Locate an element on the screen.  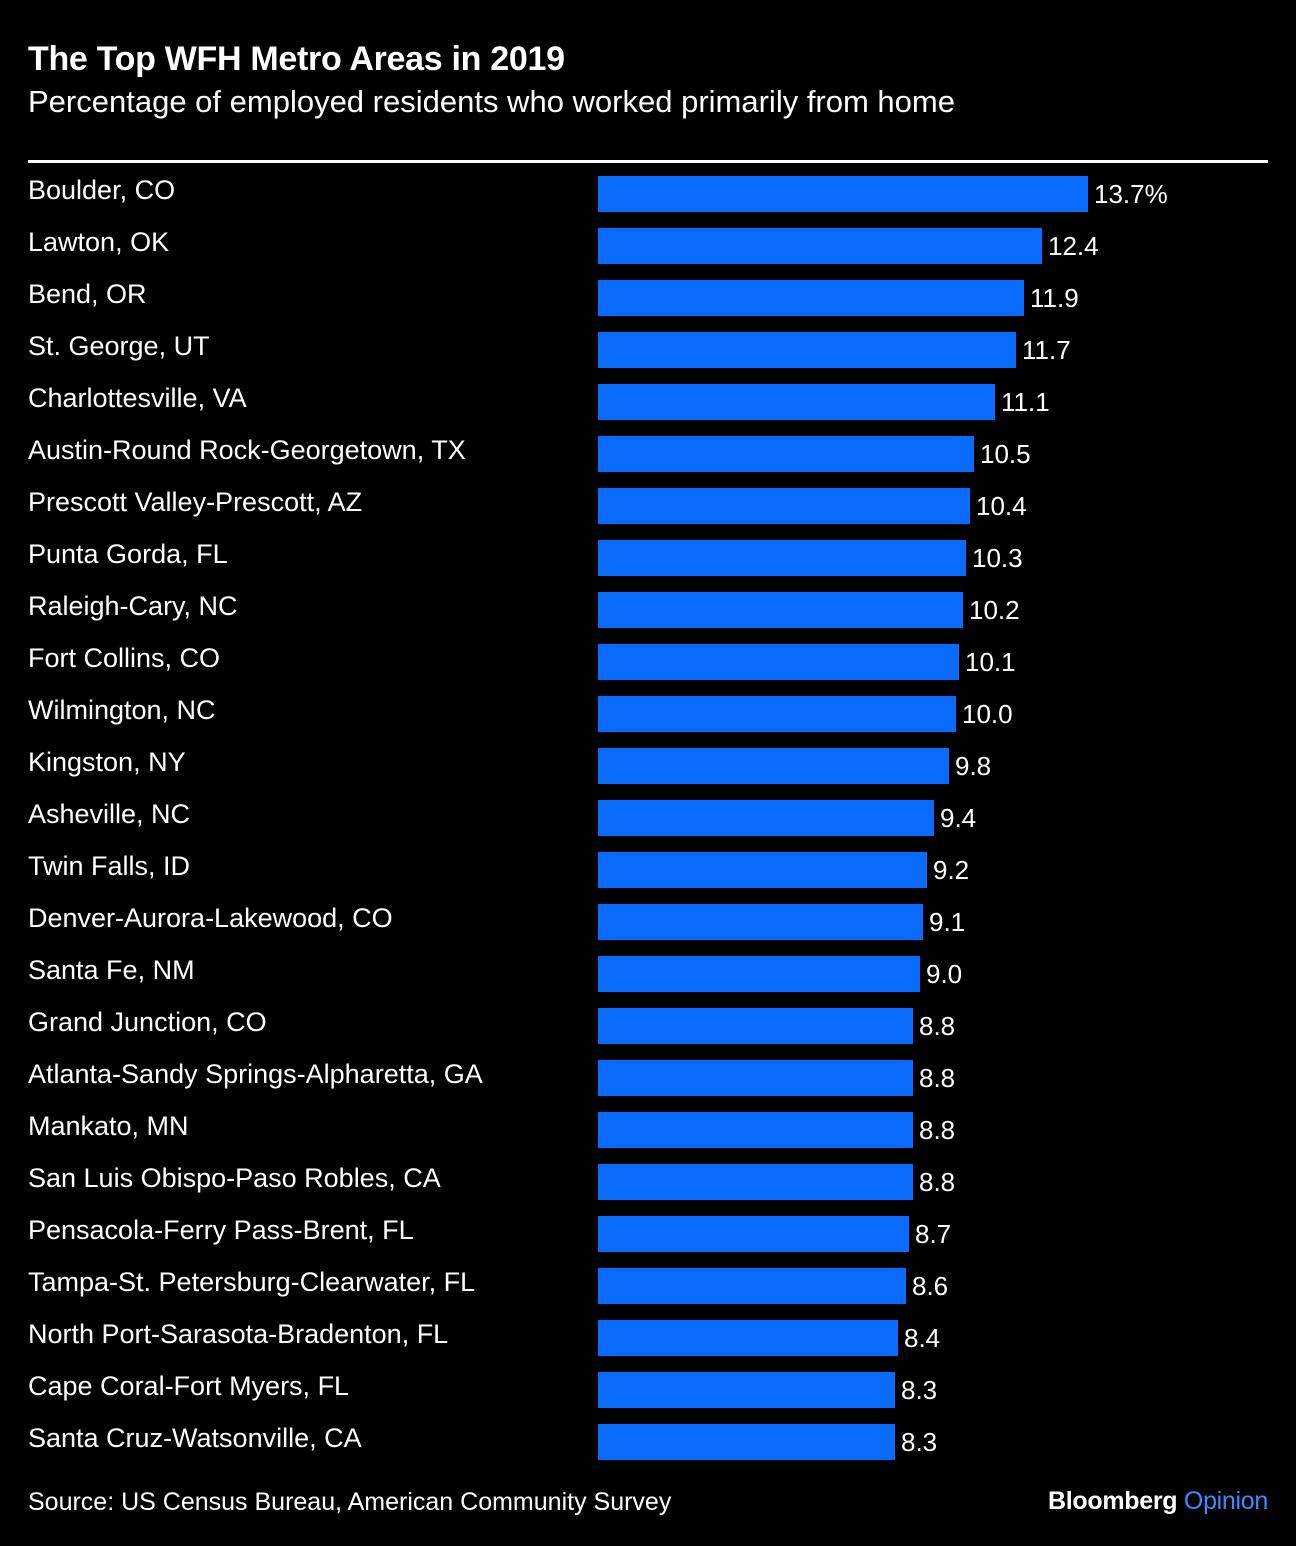
category-label-grand-junction-co: Grand Junction, CO is located at coordinates (147, 1022).